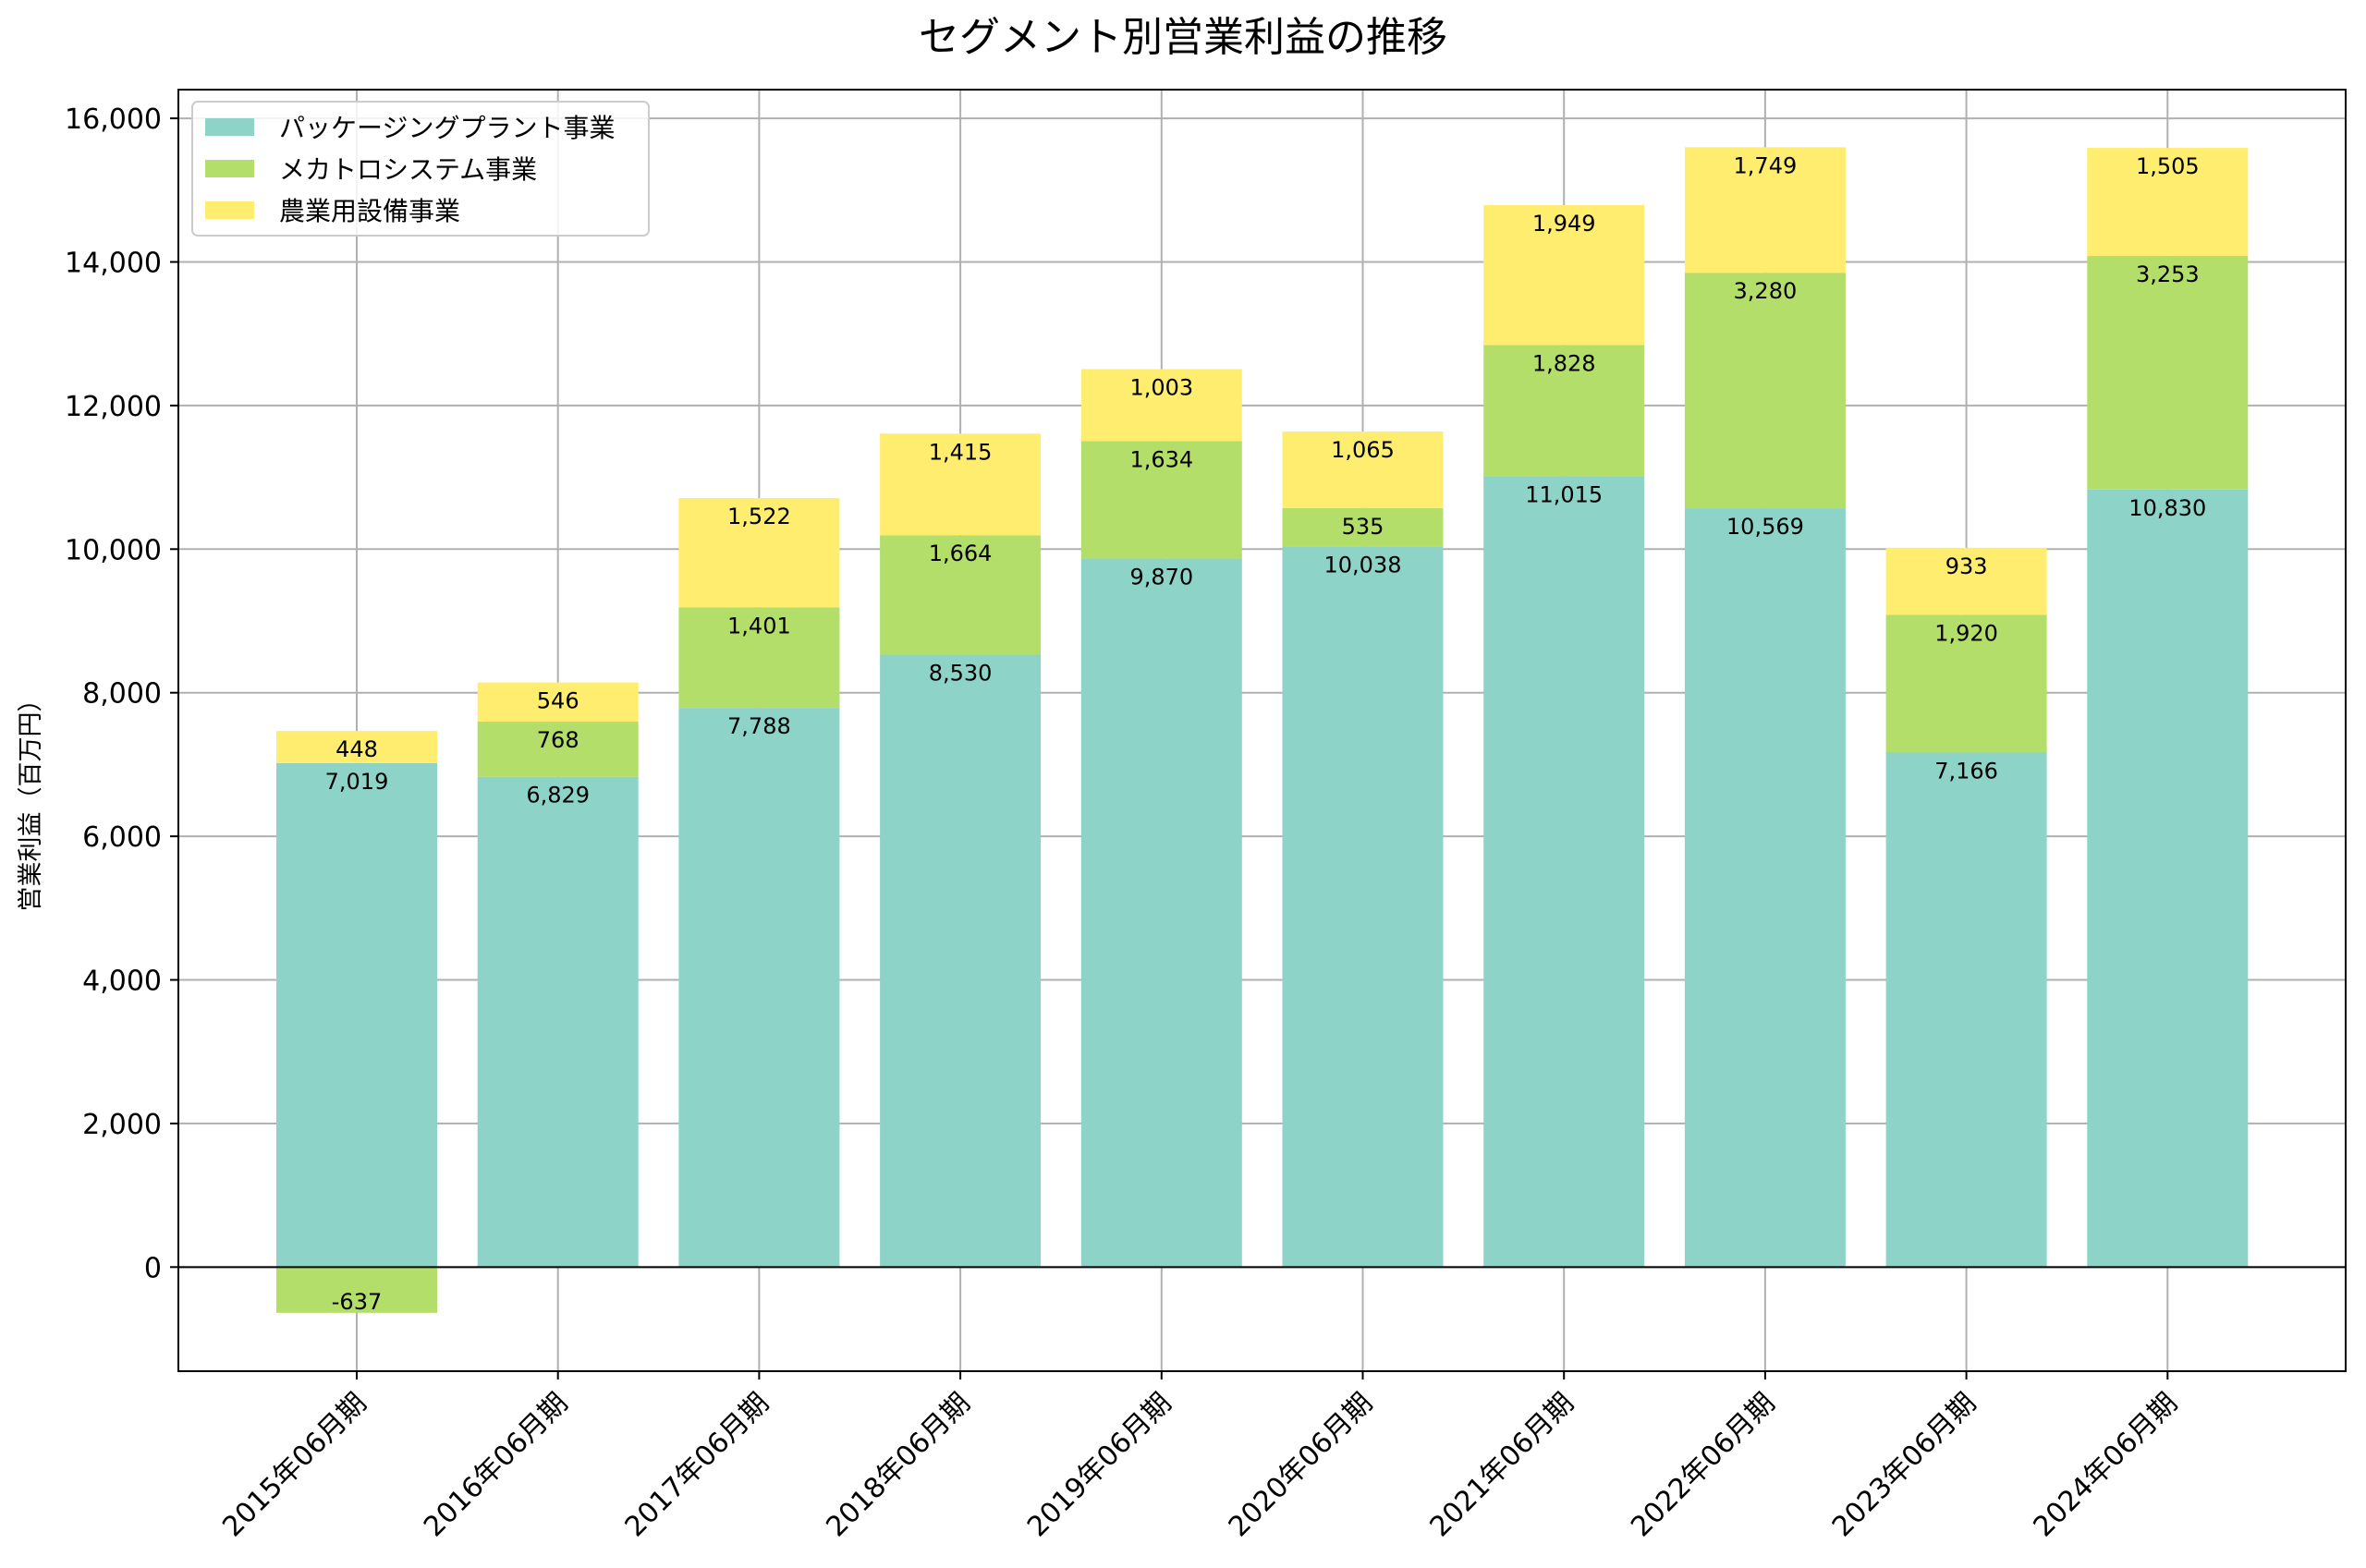  What do you see at coordinates (1161, 387) in the screenshot?
I see `data-label: 1,003` at bounding box center [1161, 387].